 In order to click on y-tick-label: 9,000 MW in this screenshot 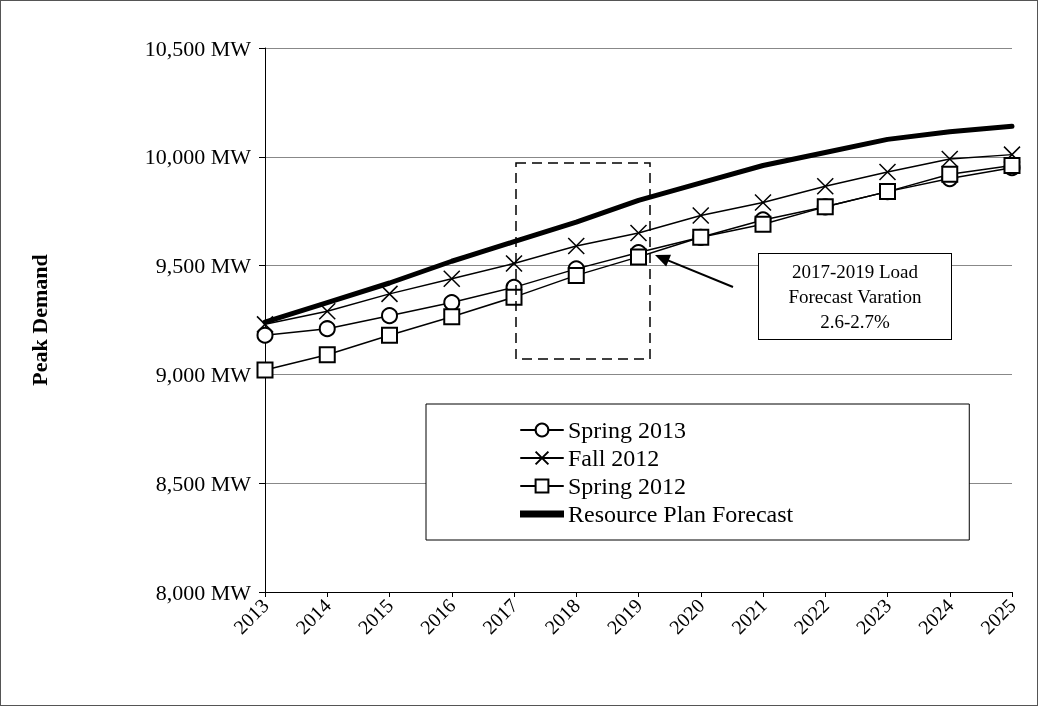, I will do `click(203, 374)`.